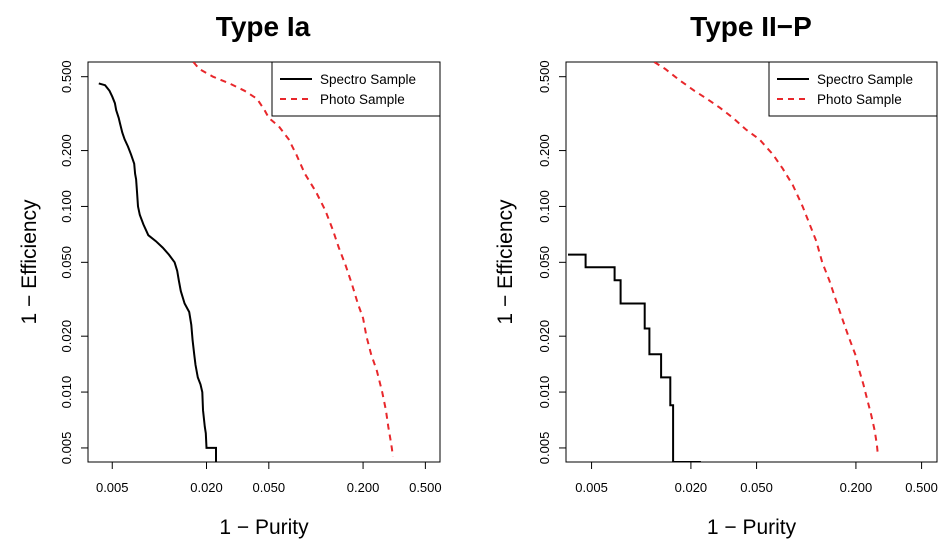 This screenshot has width=946, height=544. What do you see at coordinates (751, 26) in the screenshot?
I see `chart-title: Type II−P` at bounding box center [751, 26].